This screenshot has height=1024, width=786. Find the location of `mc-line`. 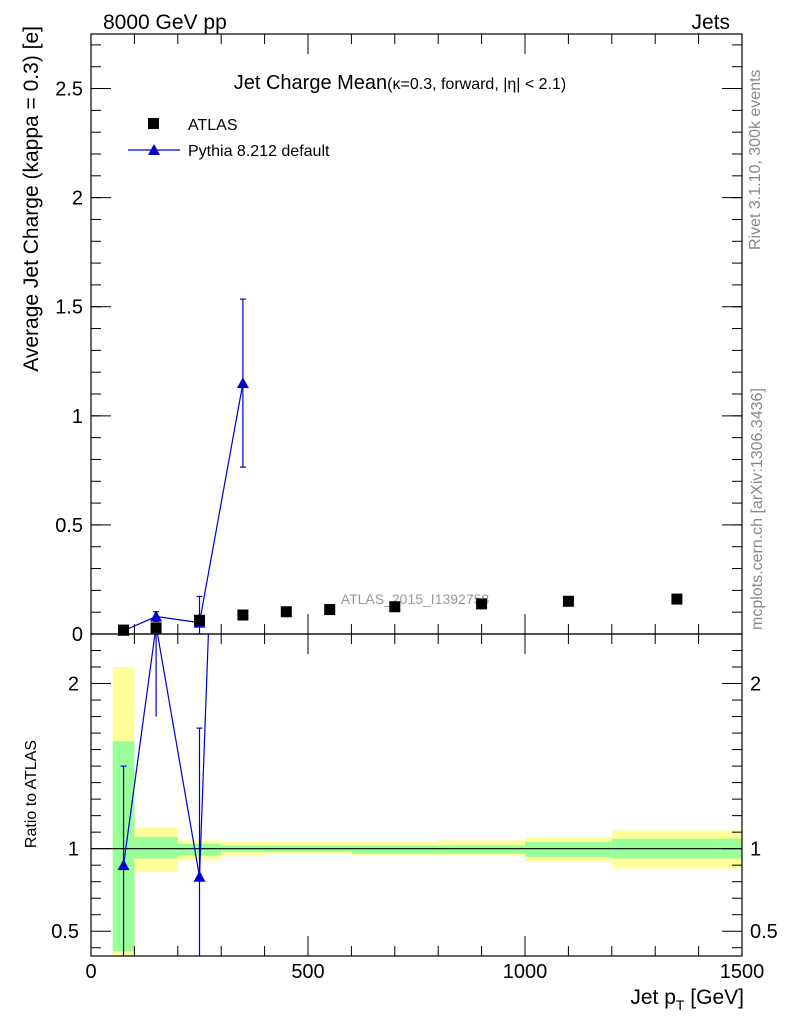

mc-line is located at coordinates (183, 507).